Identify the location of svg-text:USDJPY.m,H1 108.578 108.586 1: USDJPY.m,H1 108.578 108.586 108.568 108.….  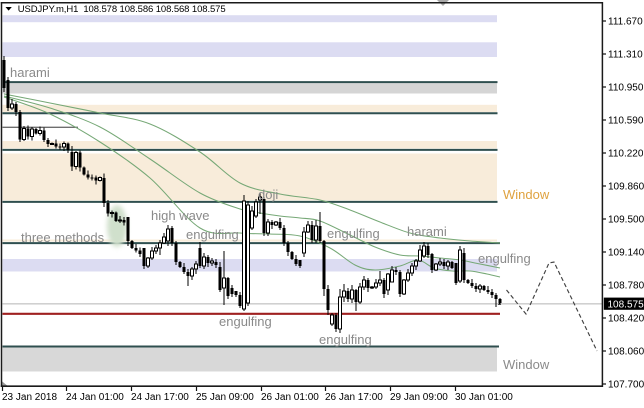
(122, 9).